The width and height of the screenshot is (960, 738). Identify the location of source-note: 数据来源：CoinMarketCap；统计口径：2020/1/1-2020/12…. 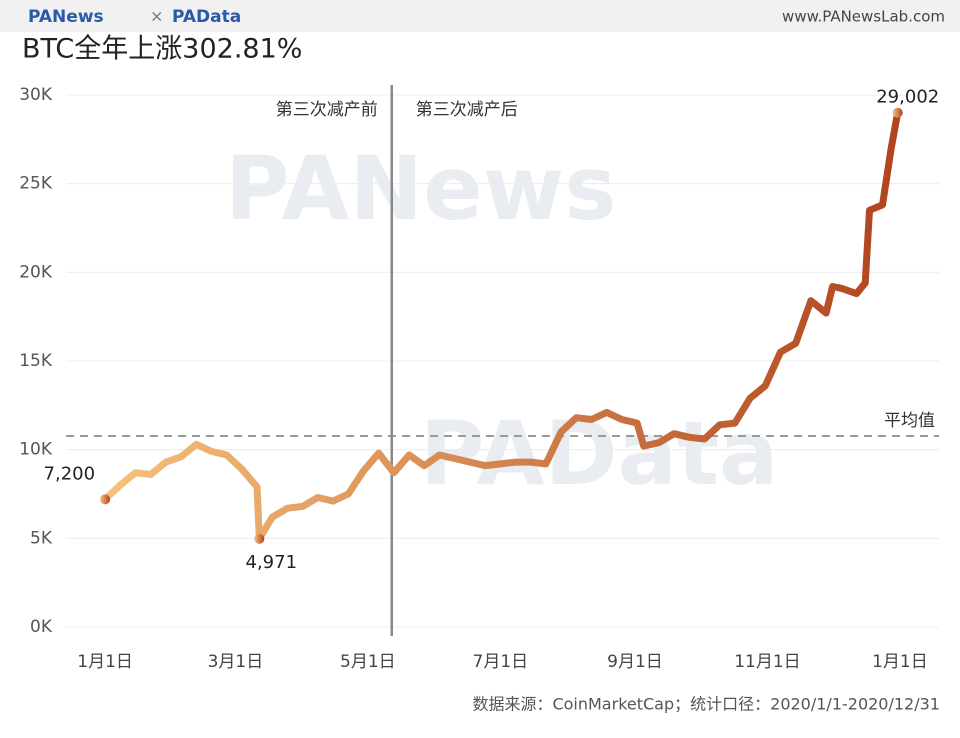
(706, 704).